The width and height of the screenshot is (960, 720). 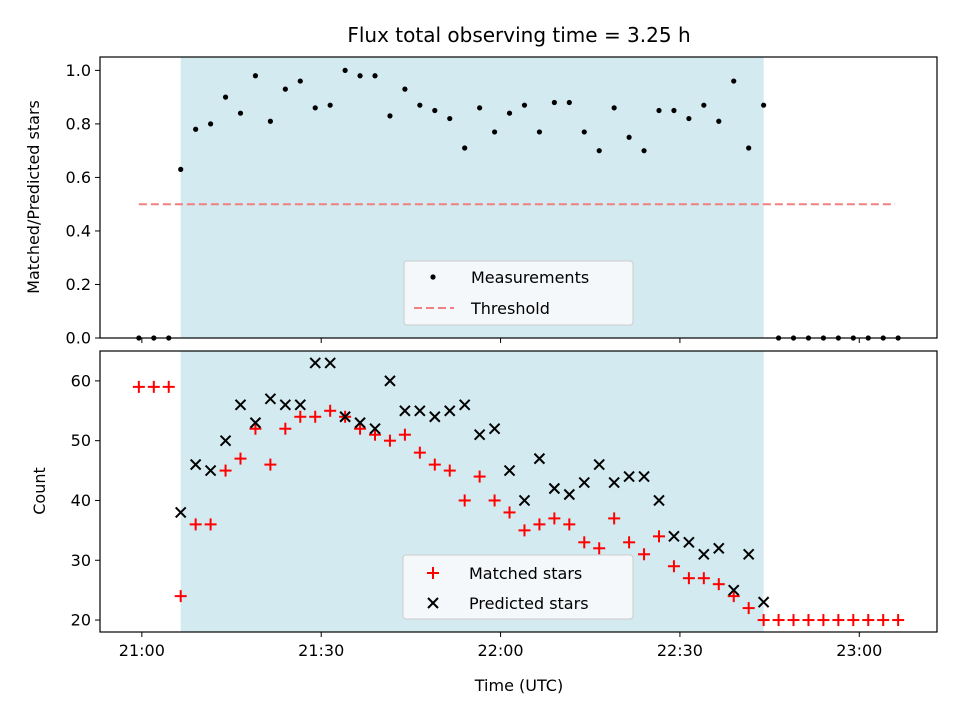 What do you see at coordinates (78, 70) in the screenshot?
I see `y-tick-label: 1.0` at bounding box center [78, 70].